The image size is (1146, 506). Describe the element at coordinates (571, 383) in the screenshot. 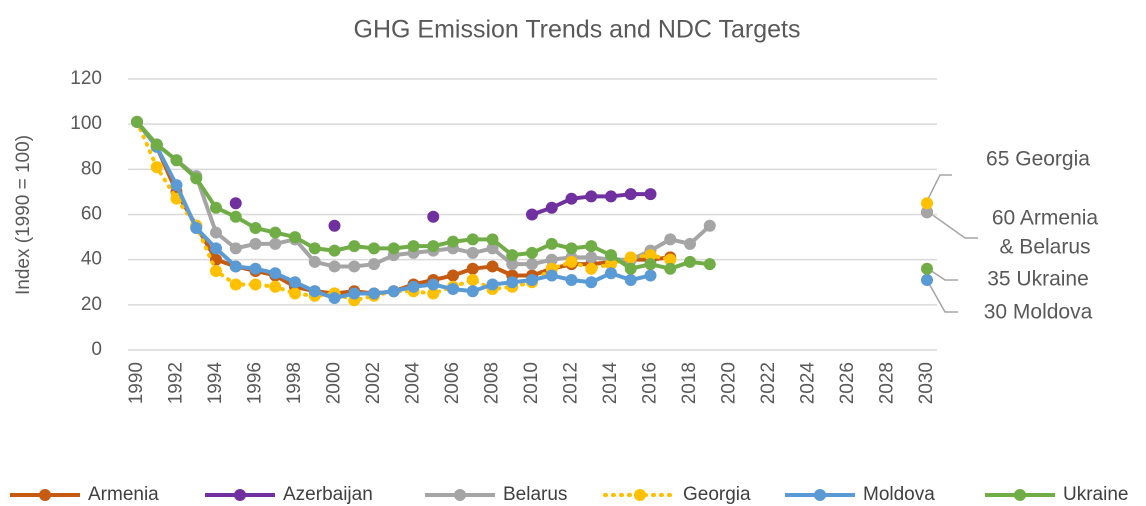

I see `x-tick-label: 2012` at that location.